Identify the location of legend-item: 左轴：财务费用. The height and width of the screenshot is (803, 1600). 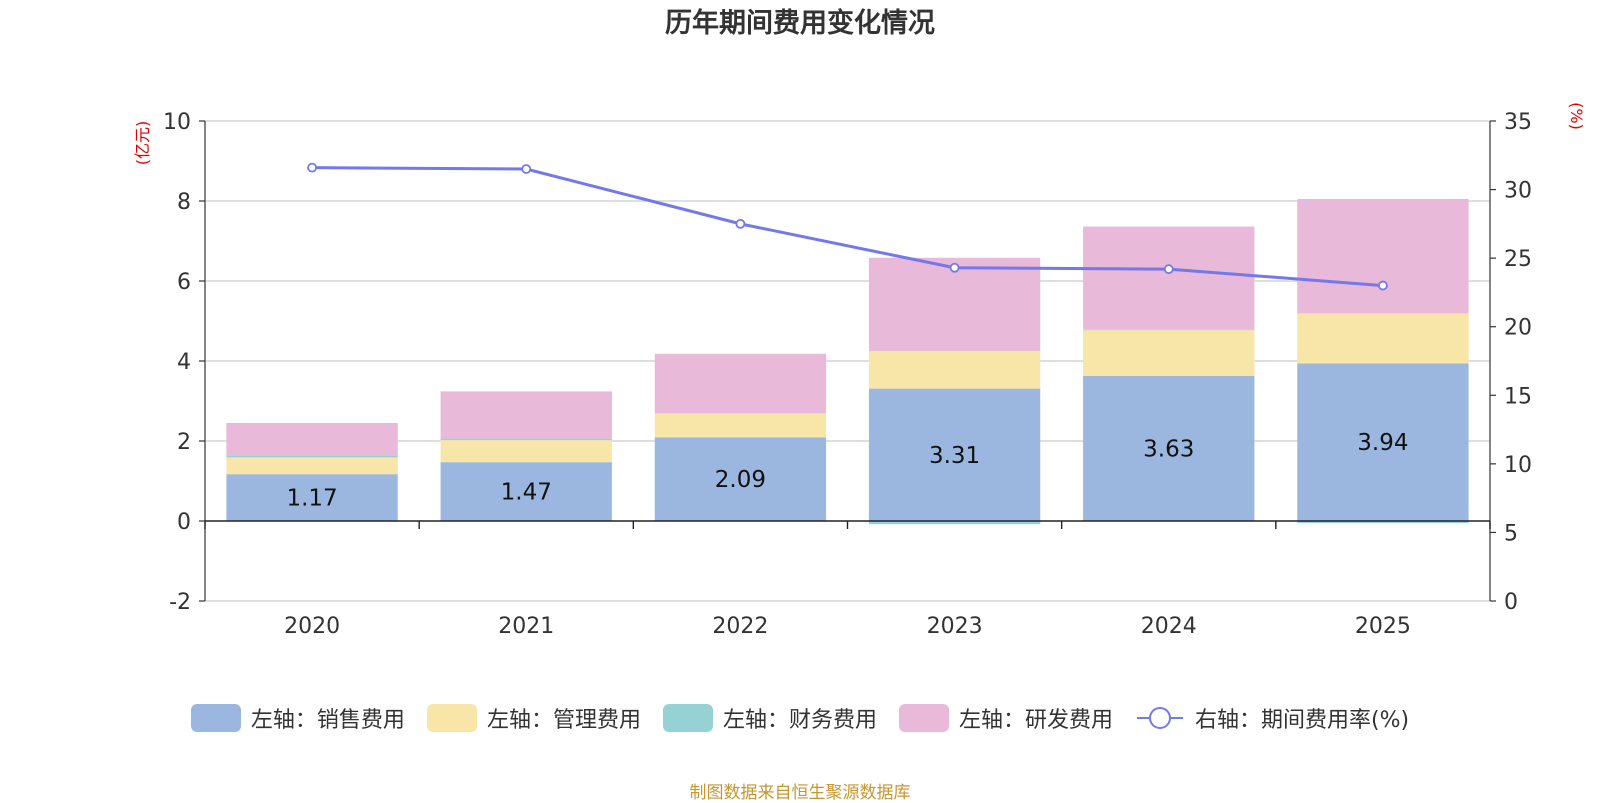
(770, 718).